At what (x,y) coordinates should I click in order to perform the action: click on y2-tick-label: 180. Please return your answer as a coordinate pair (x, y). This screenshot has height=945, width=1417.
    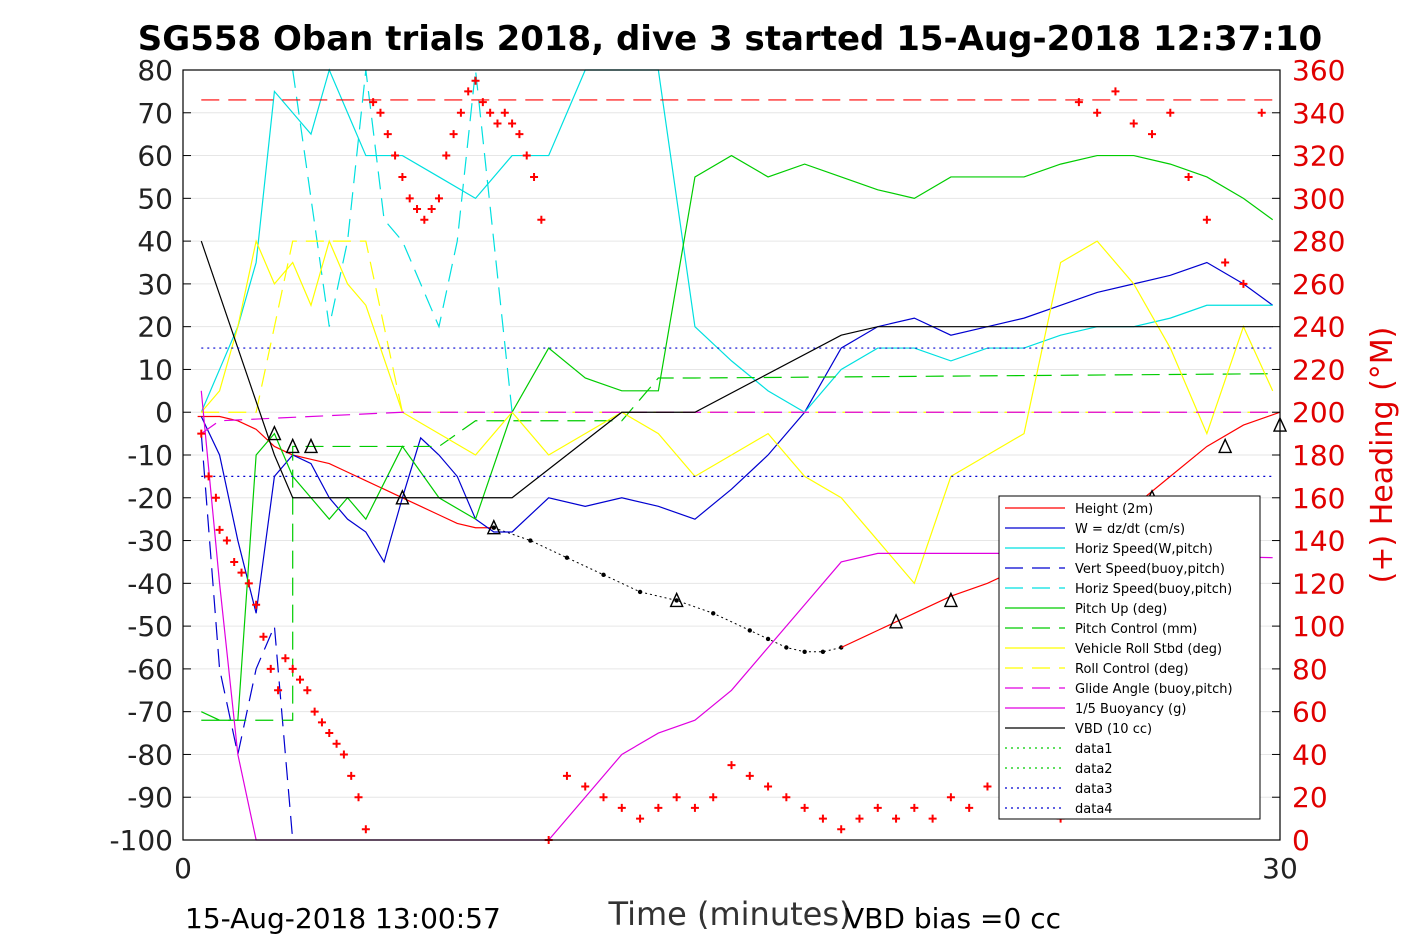
    Looking at the image, I should click on (1318, 455).